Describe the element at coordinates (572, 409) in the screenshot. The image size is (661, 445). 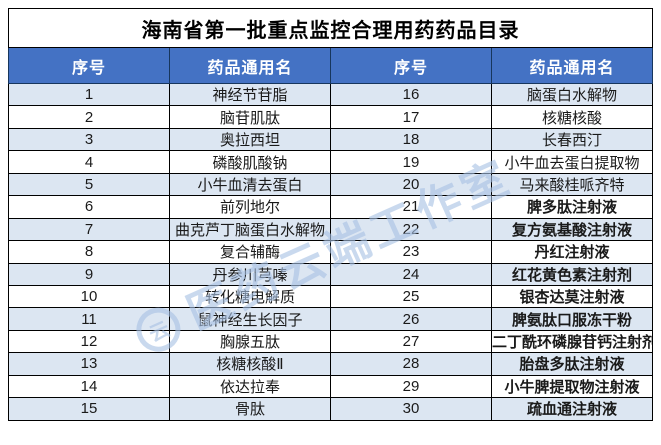
I see `drug-name-cell: 疏血通注射液` at that location.